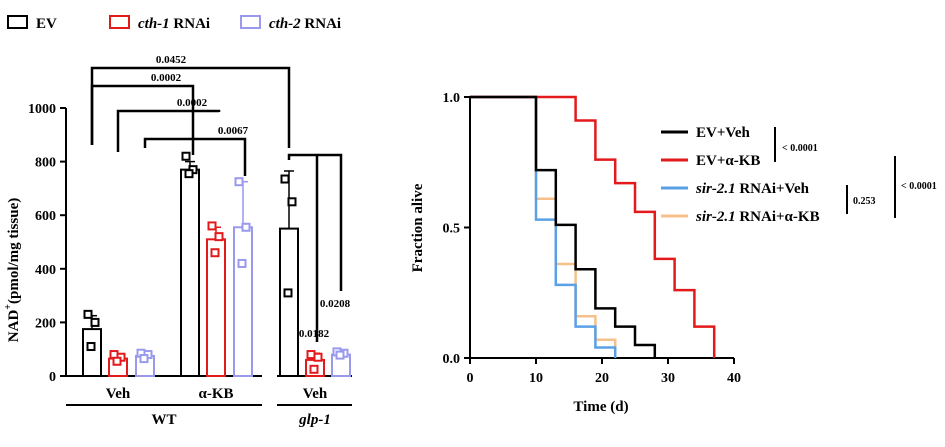 Image resolution: width=945 pixels, height=447 pixels. What do you see at coordinates (215, 394) in the screenshot?
I see `bar-group-label: α-KB` at bounding box center [215, 394].